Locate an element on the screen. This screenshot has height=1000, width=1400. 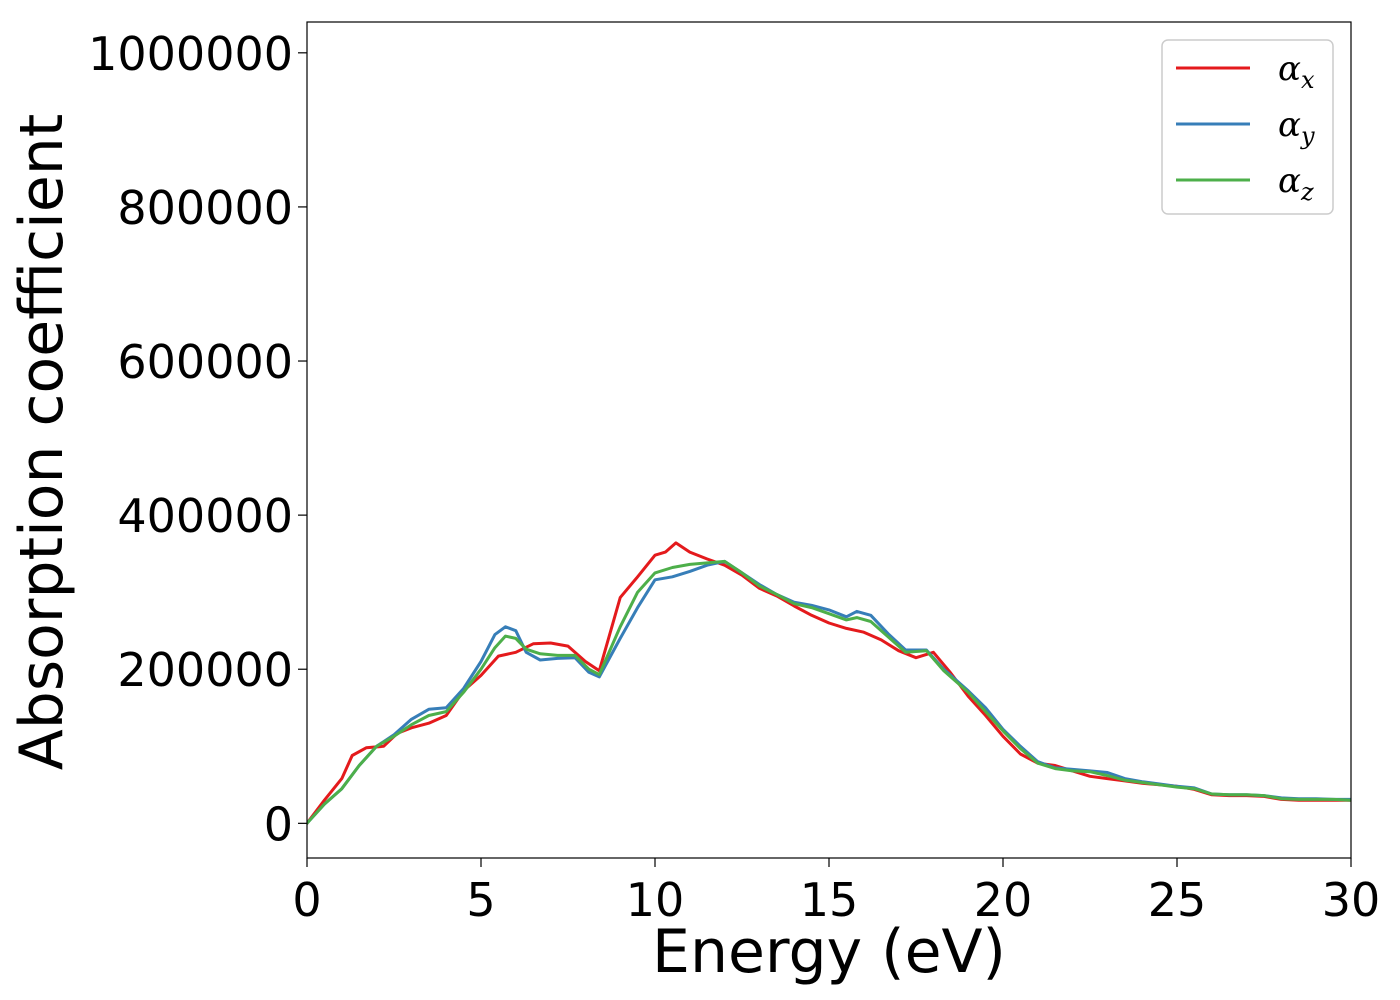
x-axis-label: Energy (eV) is located at coordinates (829, 952).